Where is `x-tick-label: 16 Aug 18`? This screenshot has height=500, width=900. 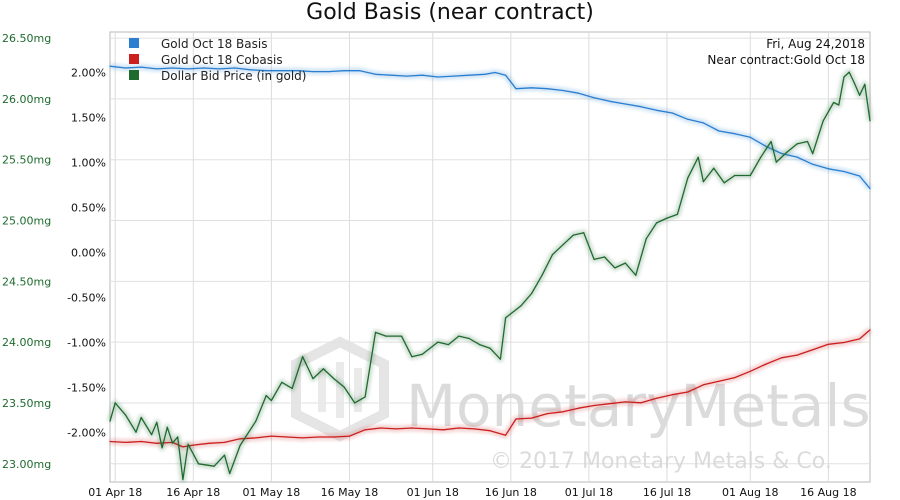
x-tick-label: 16 Aug 18 is located at coordinates (828, 492).